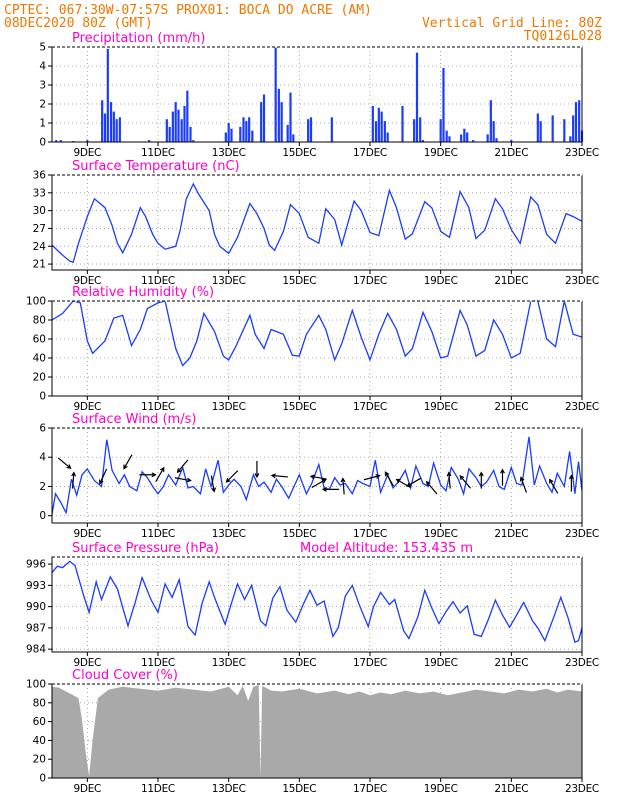 The image size is (618, 800). I want to click on wind-line, so click(317, 475).